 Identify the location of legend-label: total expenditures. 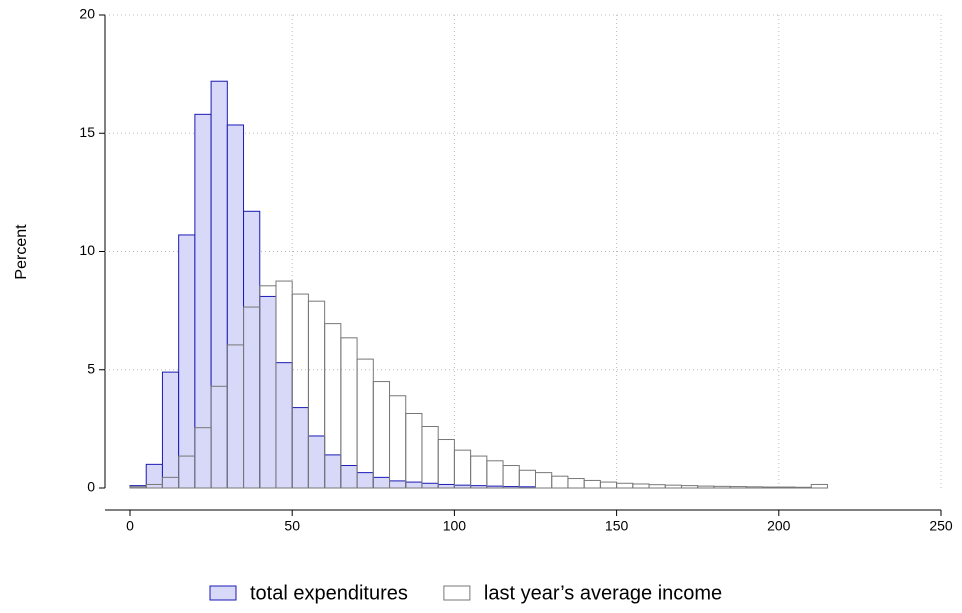
(329, 593).